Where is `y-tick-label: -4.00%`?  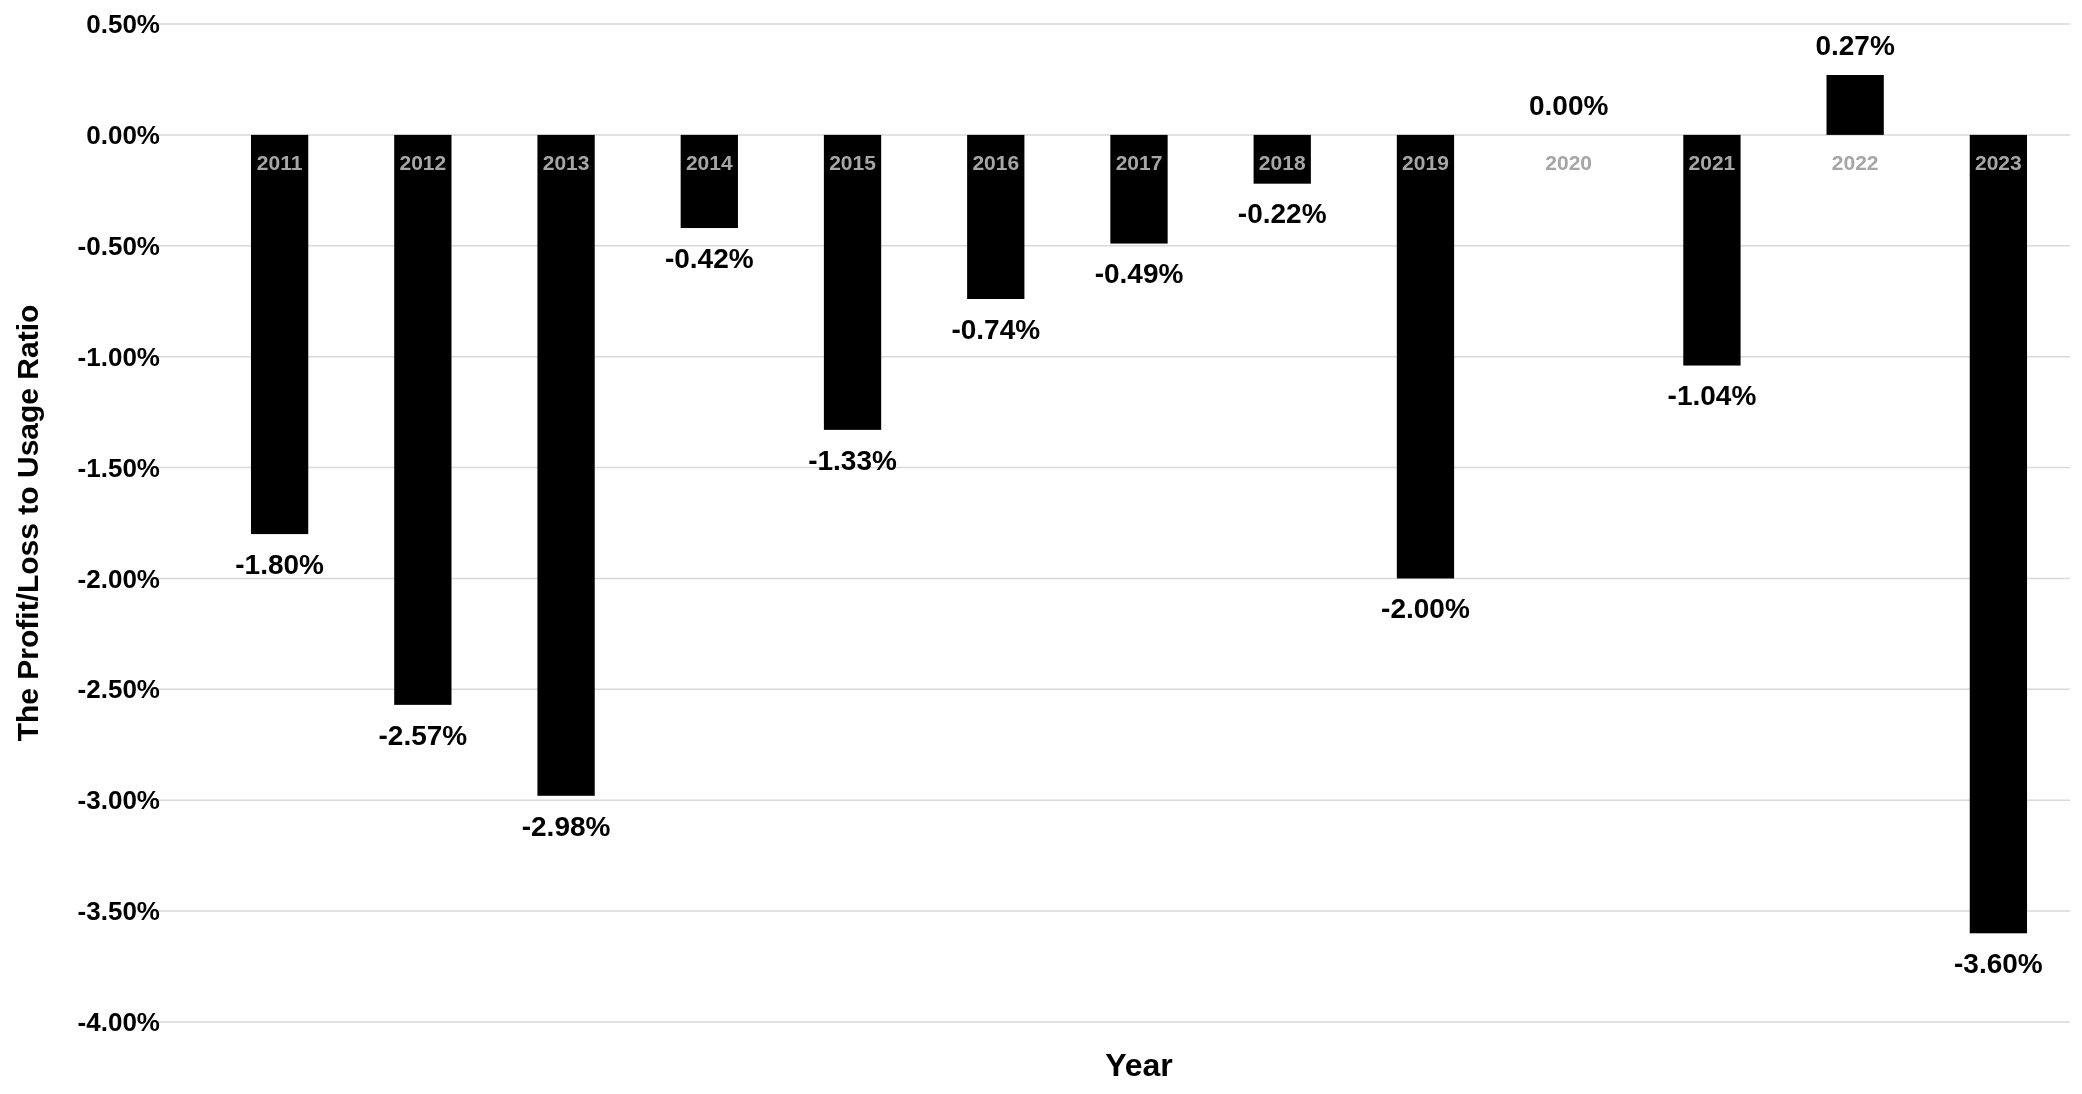 y-tick-label: -4.00% is located at coordinates (118, 1022).